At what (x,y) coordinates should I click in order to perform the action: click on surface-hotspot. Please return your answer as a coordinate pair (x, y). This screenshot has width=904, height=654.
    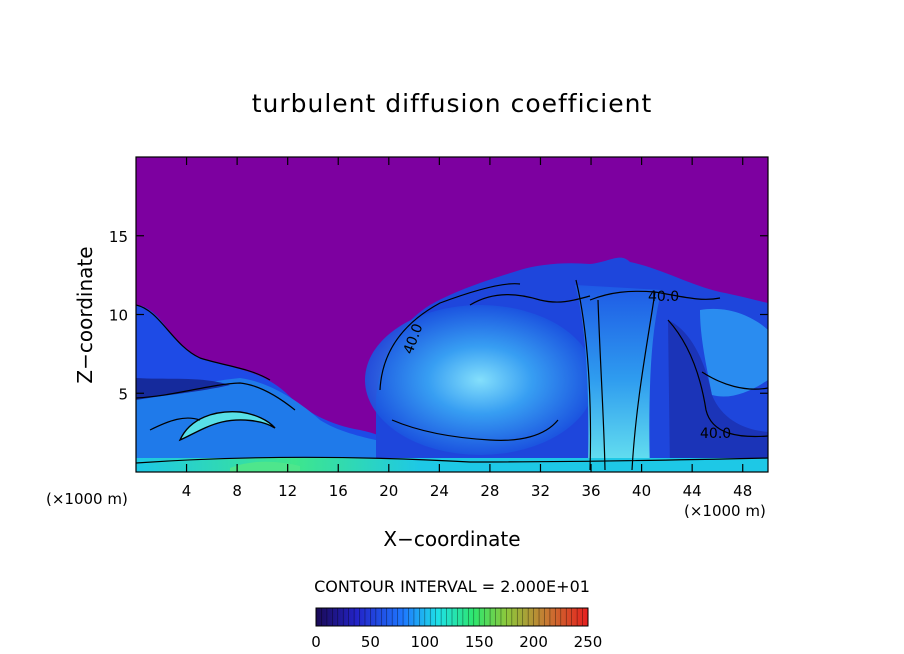
    Looking at the image, I should click on (265, 466).